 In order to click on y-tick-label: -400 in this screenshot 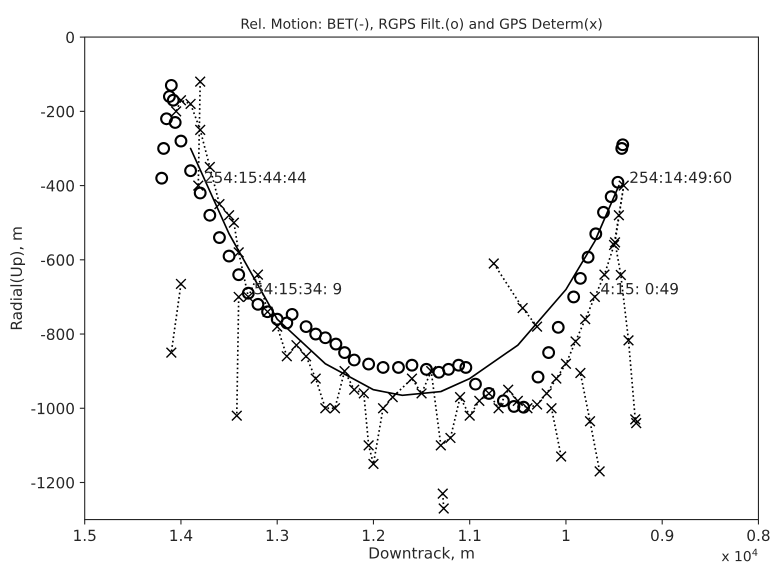, I will do `click(57, 186)`.